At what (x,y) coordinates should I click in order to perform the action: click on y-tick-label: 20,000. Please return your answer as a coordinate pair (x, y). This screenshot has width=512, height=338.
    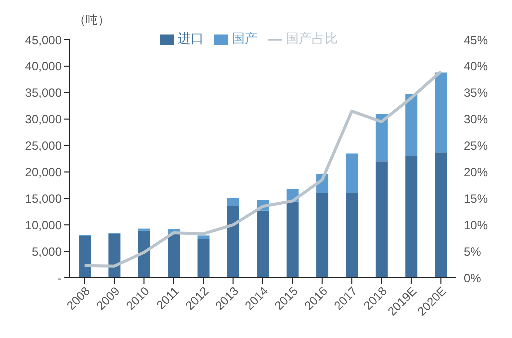
    Looking at the image, I should click on (43, 172).